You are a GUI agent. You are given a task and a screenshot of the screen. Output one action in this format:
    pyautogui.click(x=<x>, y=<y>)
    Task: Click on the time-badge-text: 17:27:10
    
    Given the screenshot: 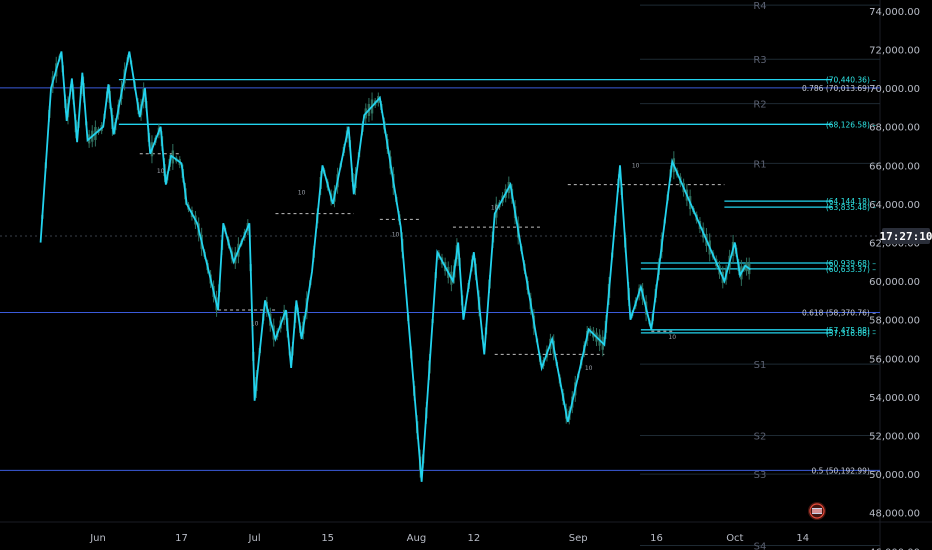 What is the action you would take?
    pyautogui.click(x=906, y=236)
    